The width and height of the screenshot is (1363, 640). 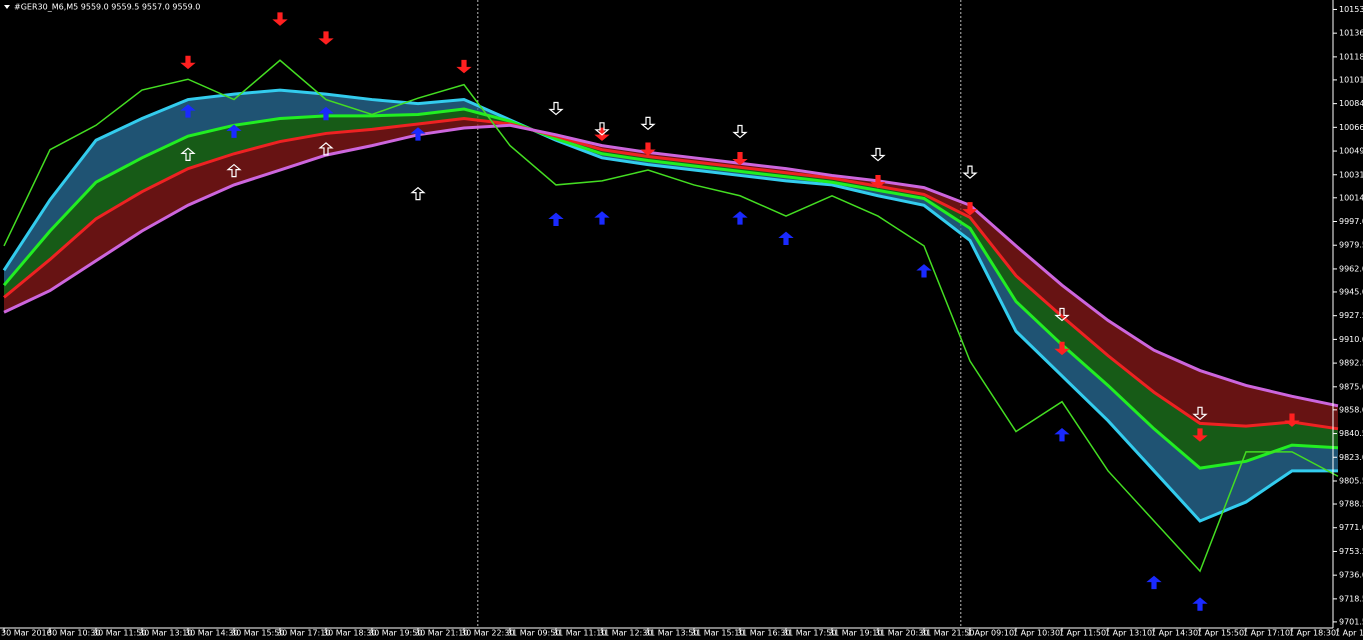 What do you see at coordinates (1351, 315) in the screenshot?
I see `y-tick-label: 9927.5` at bounding box center [1351, 315].